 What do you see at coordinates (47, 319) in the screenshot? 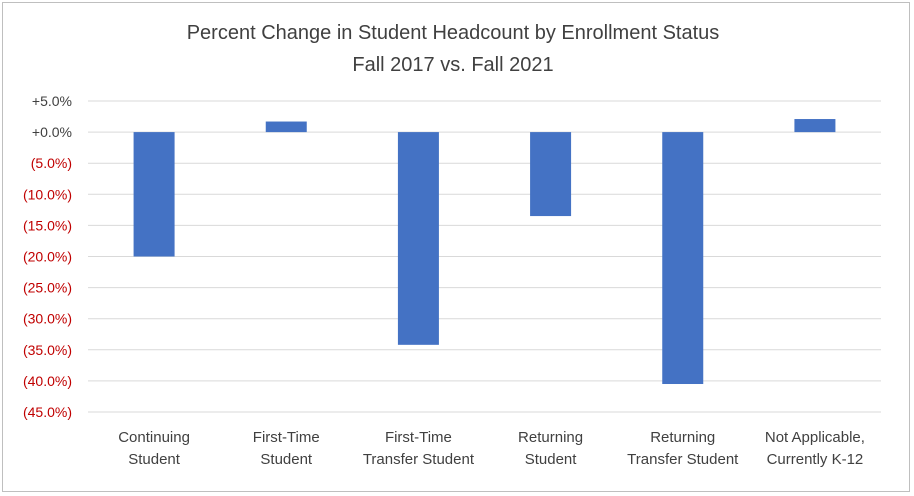
I see `y-tick-label: (30.0%)` at bounding box center [47, 319].